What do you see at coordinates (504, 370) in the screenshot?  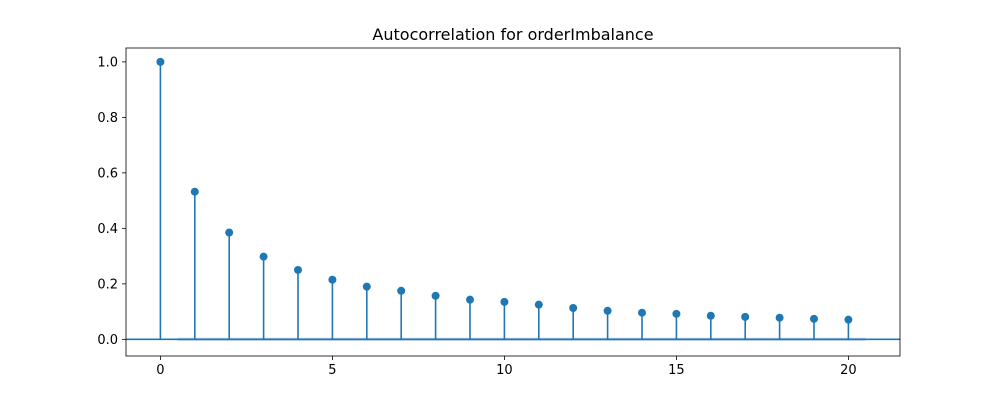 I see `x-tick-label: 10` at bounding box center [504, 370].